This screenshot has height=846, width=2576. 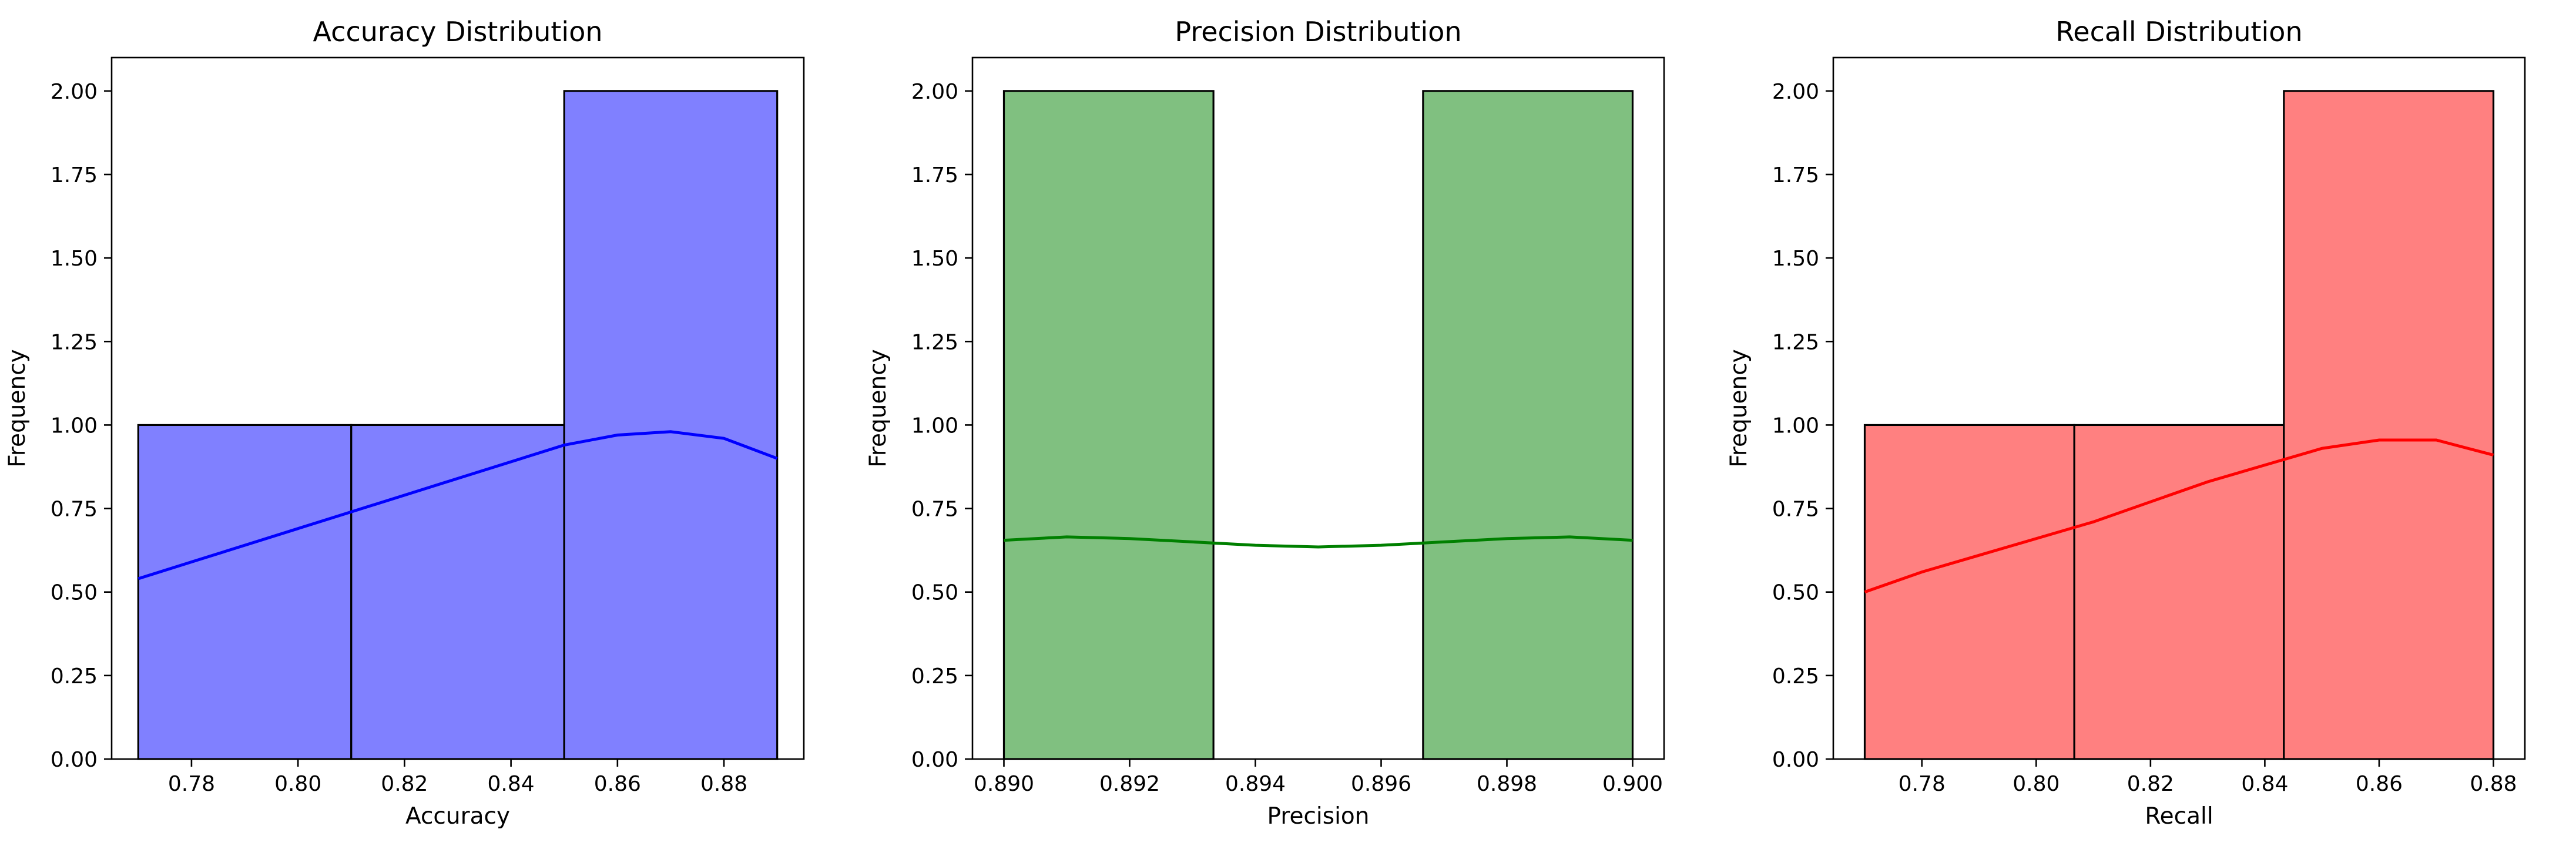 What do you see at coordinates (1381, 784) in the screenshot?
I see `x-tick-label: 0.896` at bounding box center [1381, 784].